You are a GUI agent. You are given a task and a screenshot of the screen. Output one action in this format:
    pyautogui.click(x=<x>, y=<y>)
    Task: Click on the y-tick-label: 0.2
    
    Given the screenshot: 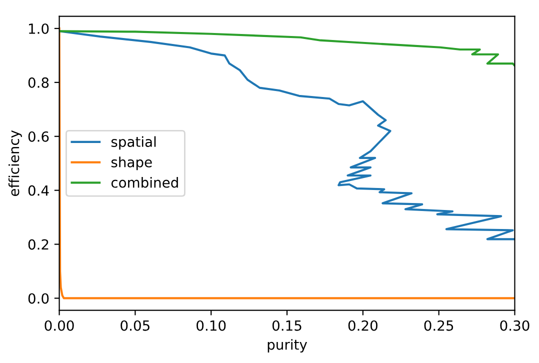 What is the action you would take?
    pyautogui.click(x=38, y=244)
    